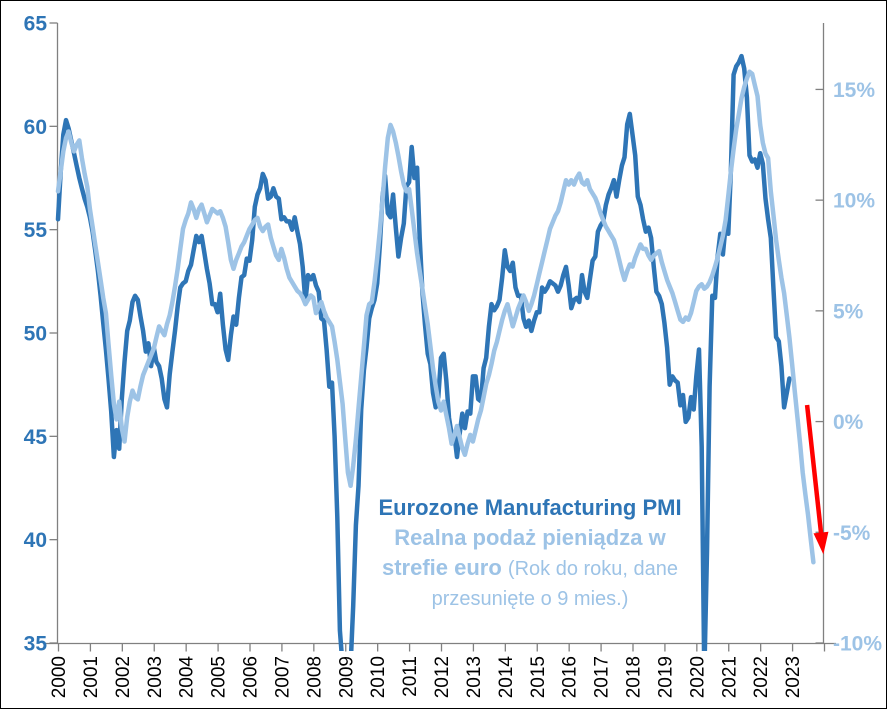 The image size is (887, 709). I want to click on x-axis-year-label: 2021, so click(729, 677).